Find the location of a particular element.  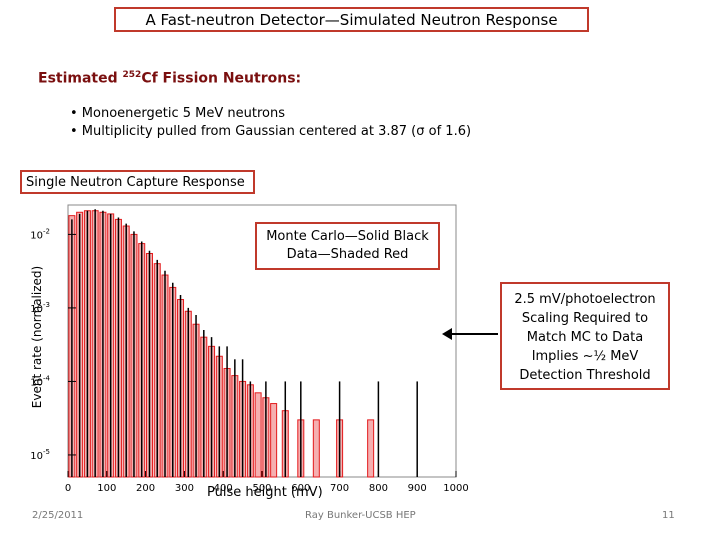

y-tick-label: 10⁻² is located at coordinates (40, 234).